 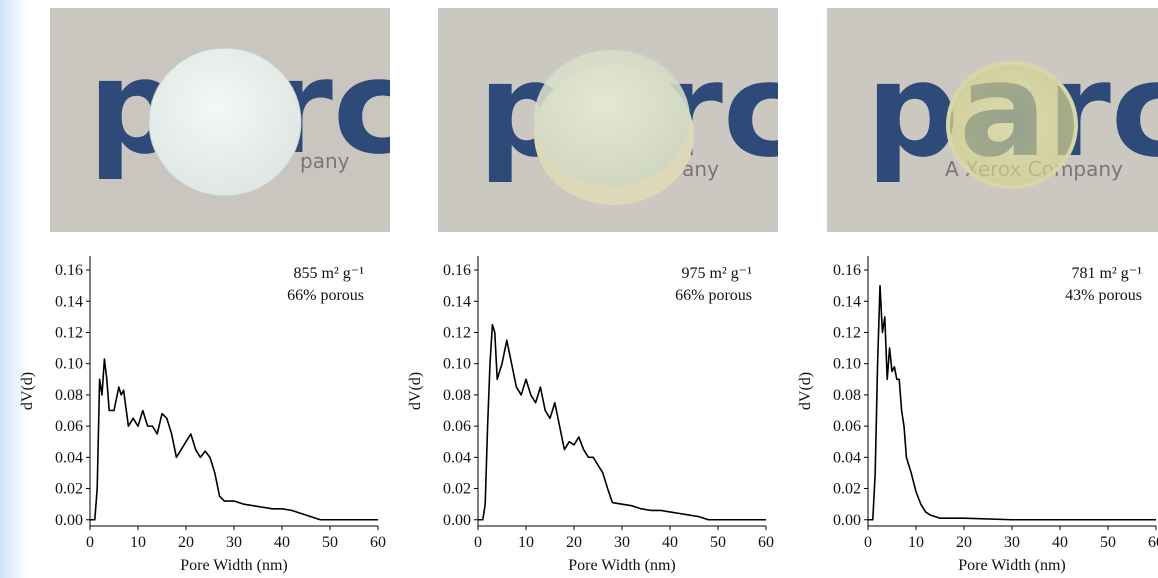 What do you see at coordinates (14, 289) in the screenshot?
I see `edge-shade` at bounding box center [14, 289].